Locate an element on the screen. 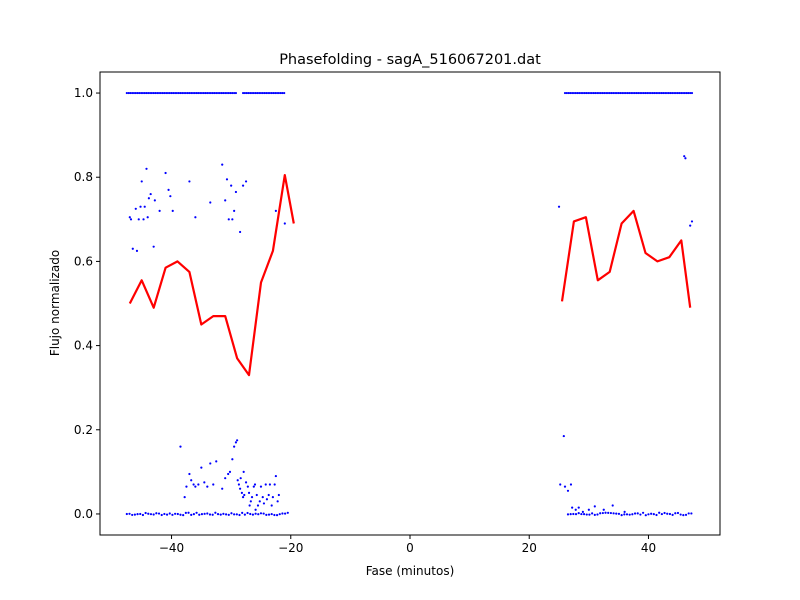 The width and height of the screenshot is (800, 600). y-tick-label: 0.2 is located at coordinates (83, 430).